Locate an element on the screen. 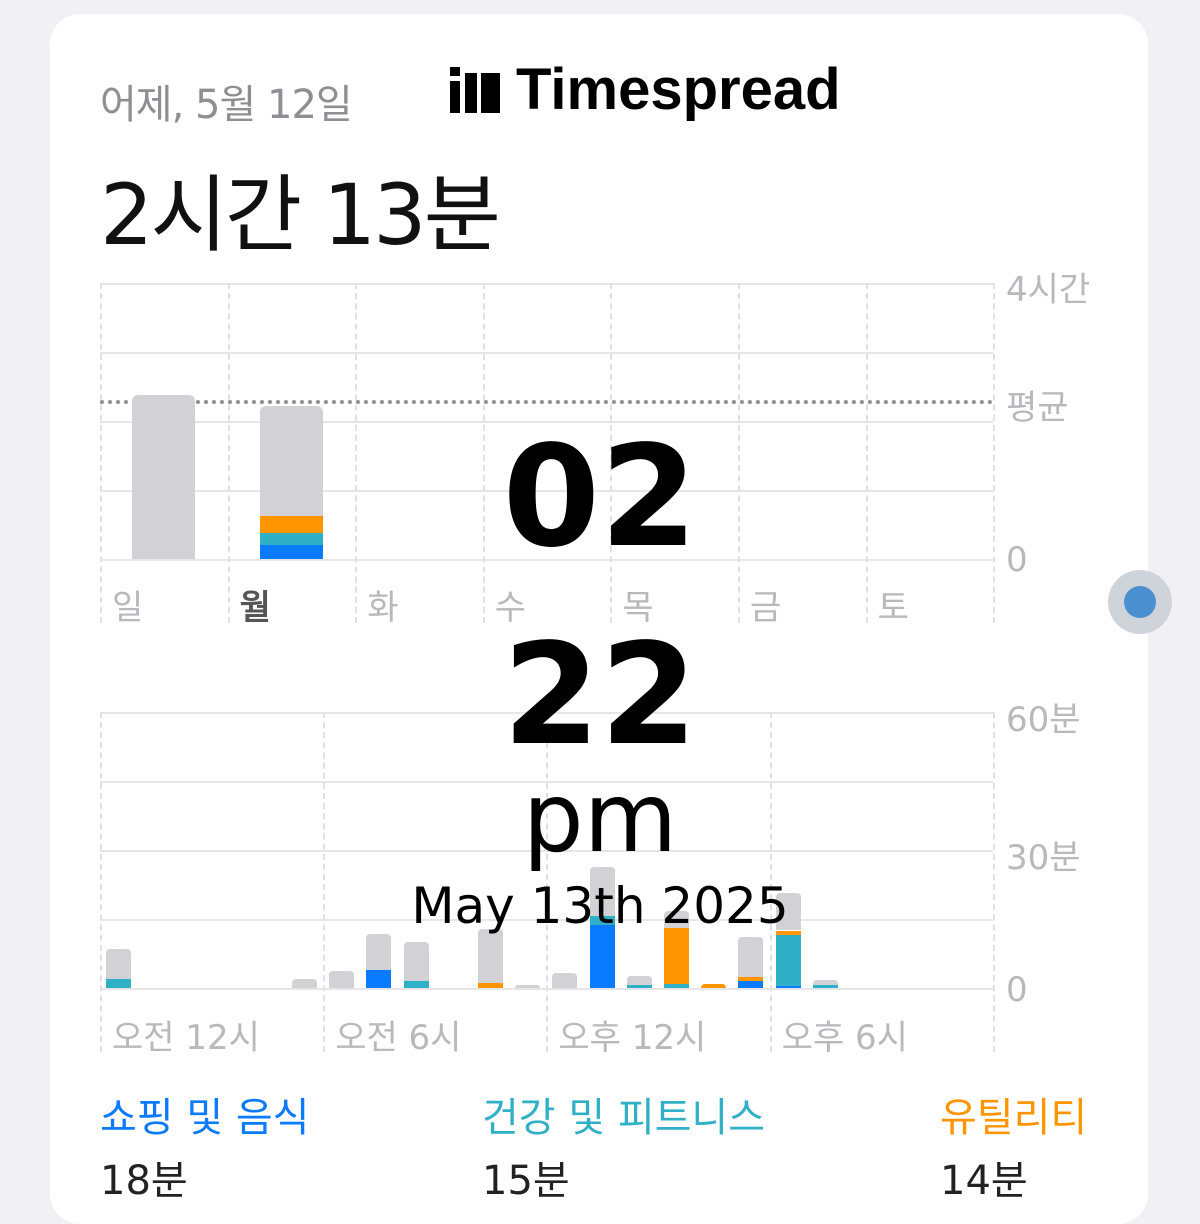  x-tick-label: 오전 12시 is located at coordinates (186, 1038).